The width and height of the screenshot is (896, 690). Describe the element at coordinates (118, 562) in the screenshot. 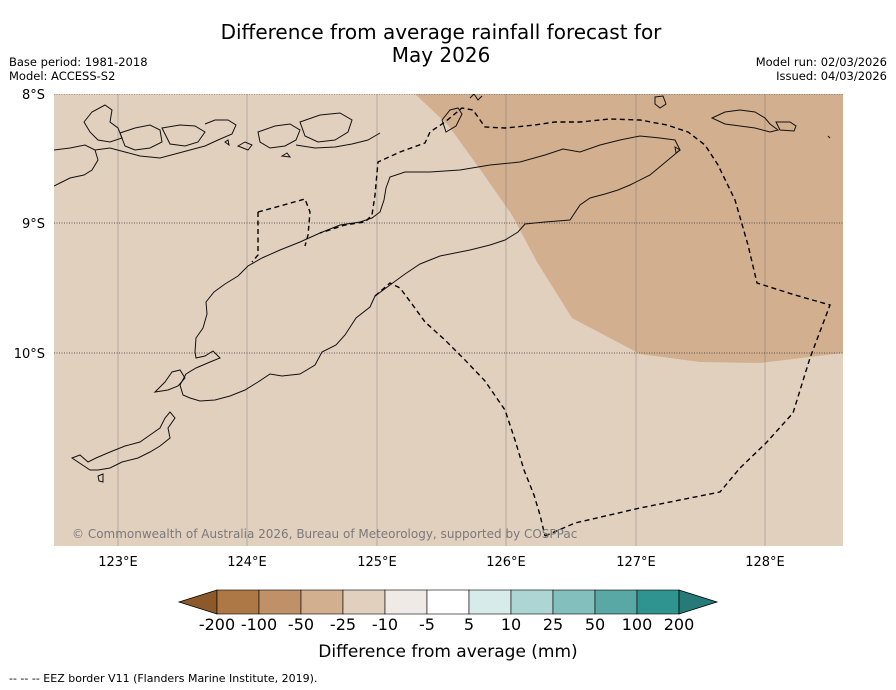

I see `lon-label-123e: 123°E` at that location.